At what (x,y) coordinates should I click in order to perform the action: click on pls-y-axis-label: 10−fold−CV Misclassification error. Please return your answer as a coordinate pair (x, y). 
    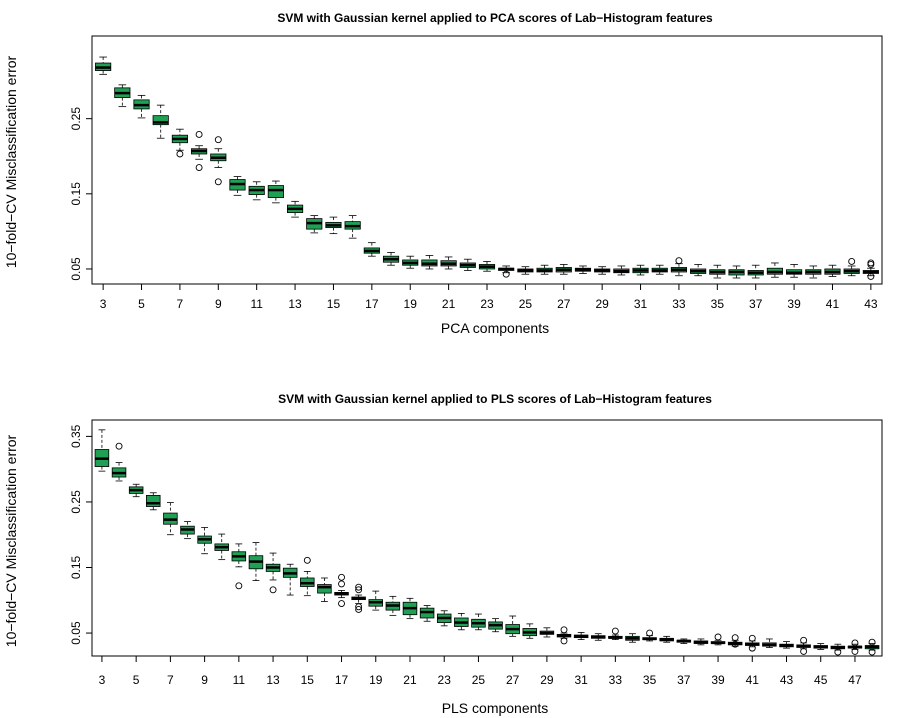
    Looking at the image, I should click on (11, 540).